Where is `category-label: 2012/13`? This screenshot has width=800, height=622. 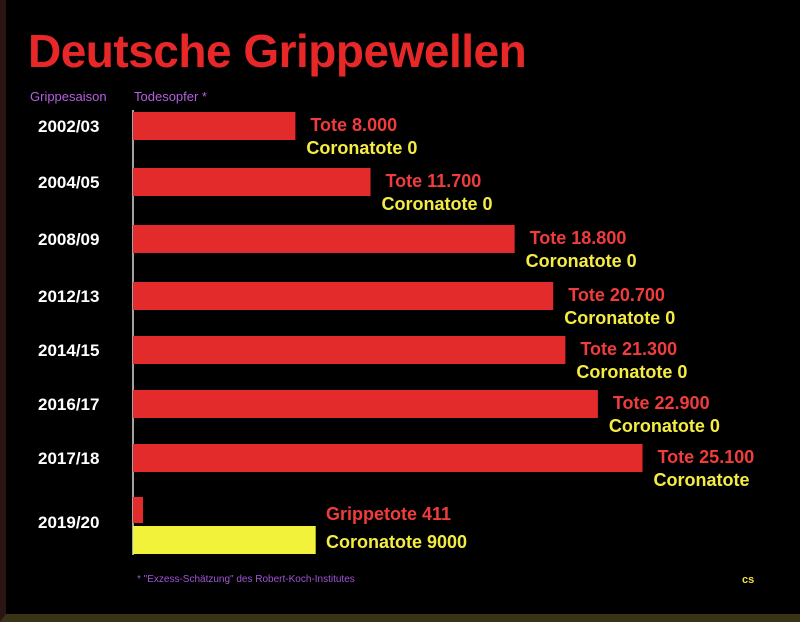 category-label: 2012/13 is located at coordinates (68, 296).